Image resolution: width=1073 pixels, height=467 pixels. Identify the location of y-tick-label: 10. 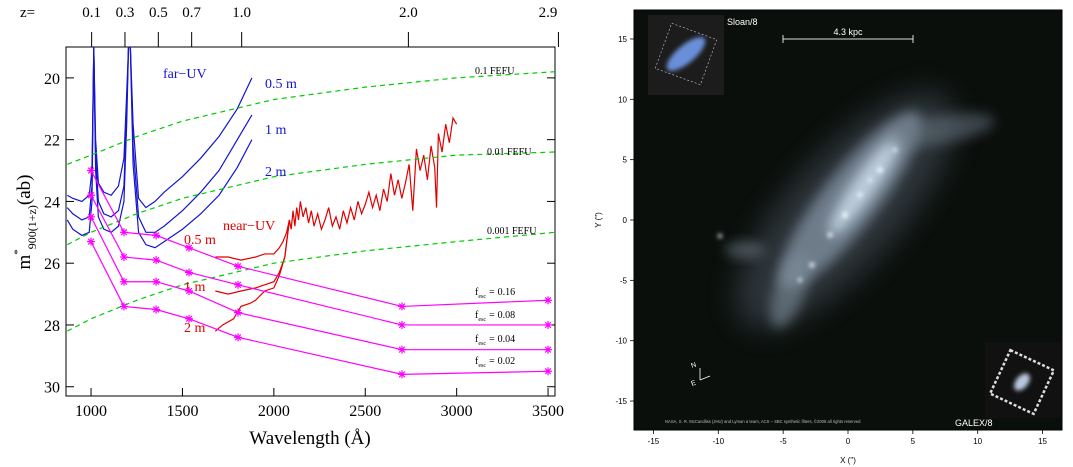
(622, 99).